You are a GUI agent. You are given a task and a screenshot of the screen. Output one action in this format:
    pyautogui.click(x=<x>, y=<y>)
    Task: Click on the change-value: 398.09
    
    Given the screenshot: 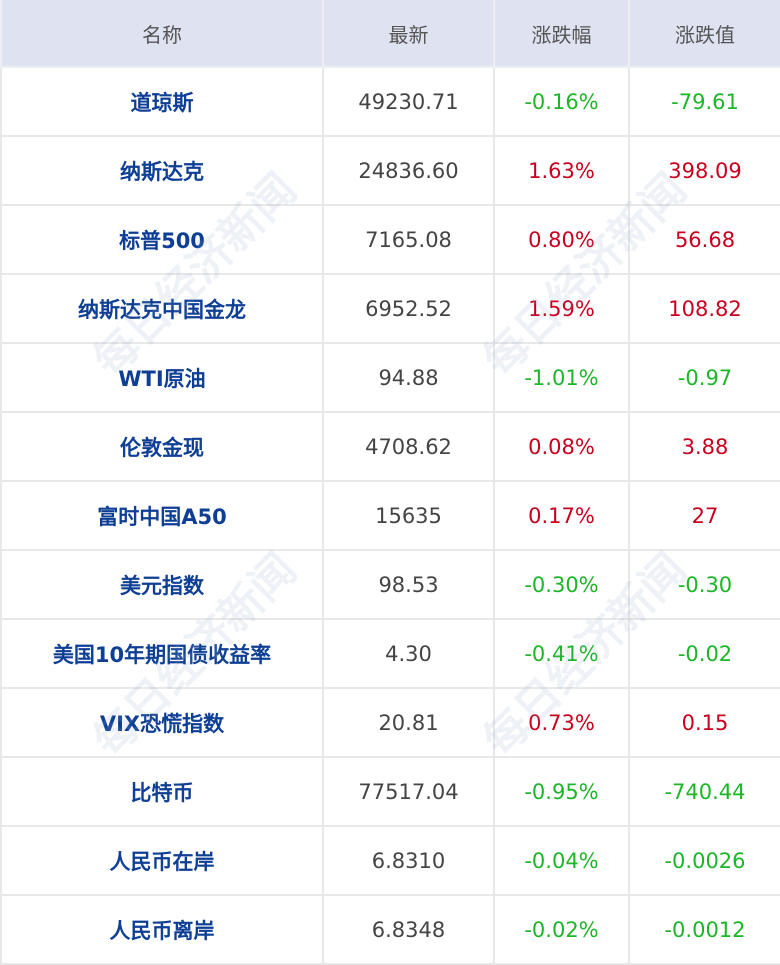 What is the action you would take?
    pyautogui.click(x=704, y=170)
    